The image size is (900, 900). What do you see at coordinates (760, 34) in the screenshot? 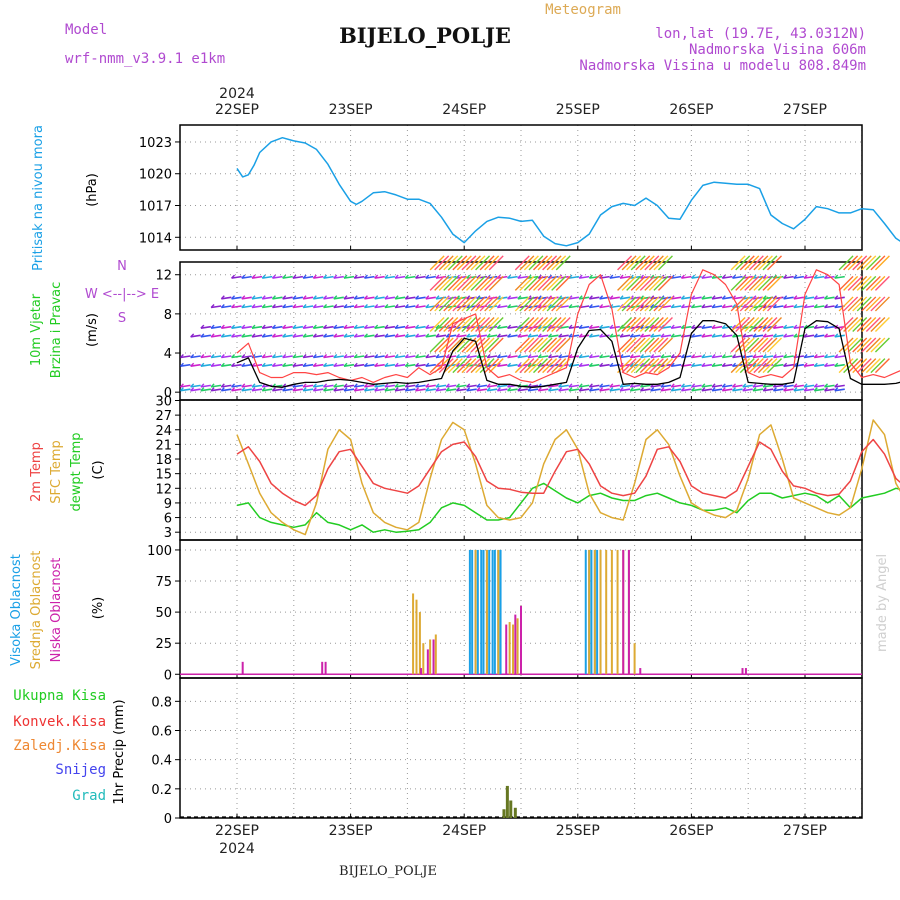
I see `lonlat-info: lon,lat (19.7E, 43.0312N)` at bounding box center [760, 34].